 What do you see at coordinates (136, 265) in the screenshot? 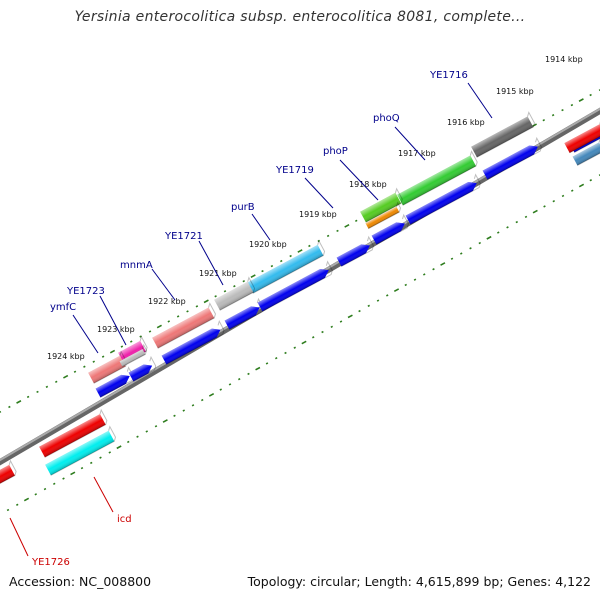
I see `gene-label-mnmA: mnmA` at bounding box center [136, 265].